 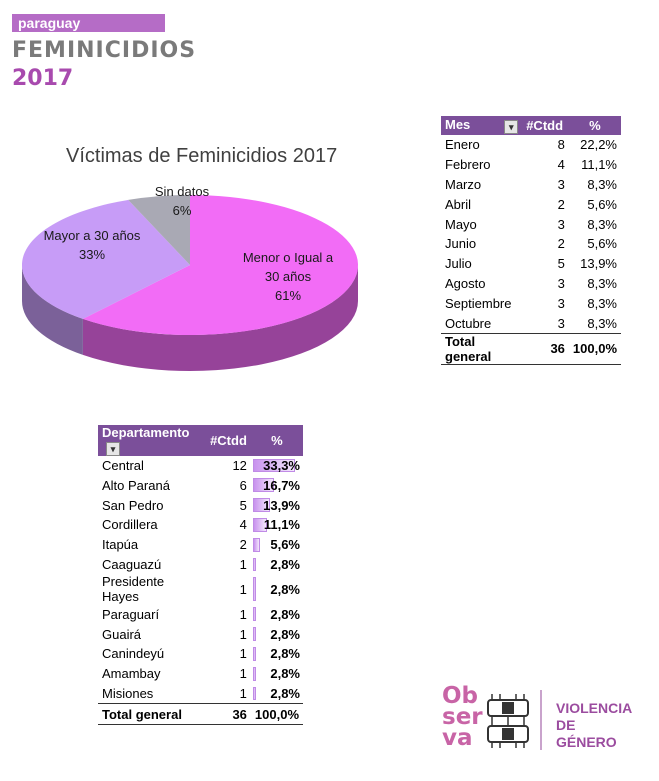 I want to click on dept-row: Caaguazú 1 2,8%, so click(x=200, y=565).